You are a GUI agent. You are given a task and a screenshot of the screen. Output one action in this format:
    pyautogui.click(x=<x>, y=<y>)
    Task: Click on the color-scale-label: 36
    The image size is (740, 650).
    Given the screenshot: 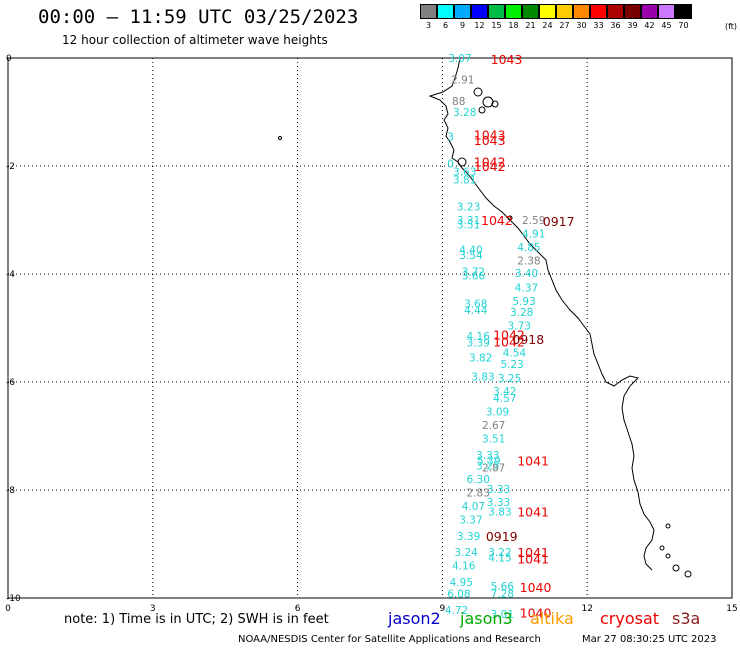 What is the action you would take?
    pyautogui.click(x=615, y=25)
    